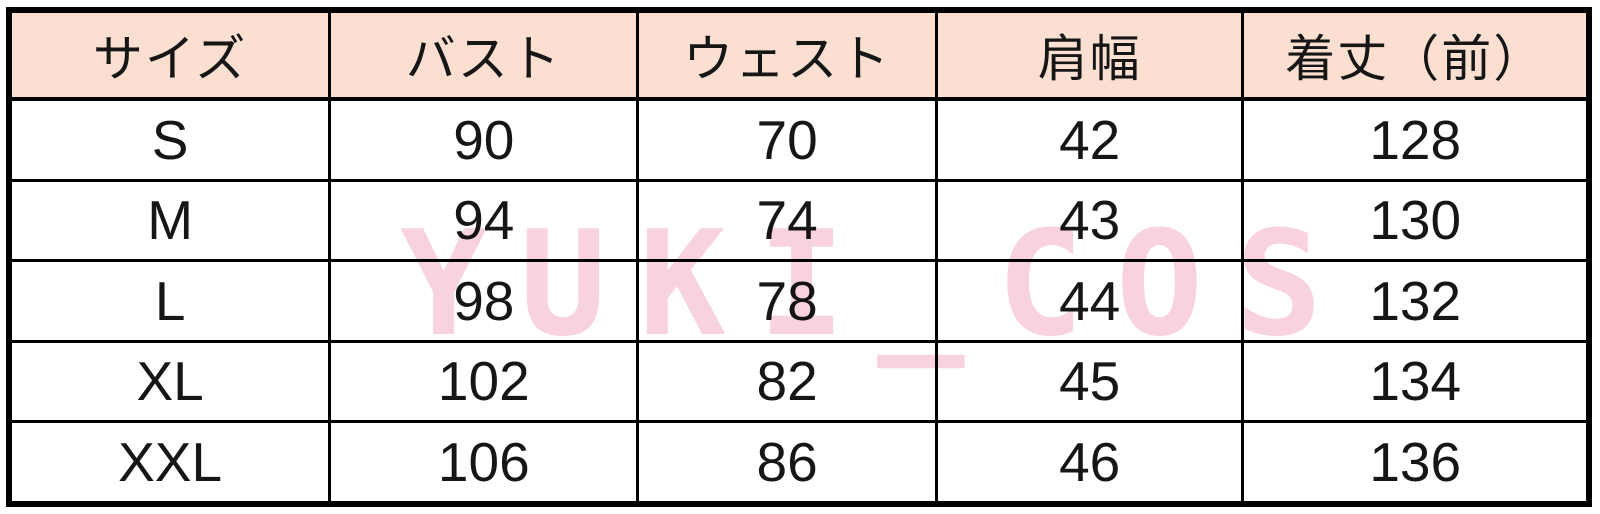 The image size is (1600, 514). I want to click on bust-cell: 94, so click(484, 220).